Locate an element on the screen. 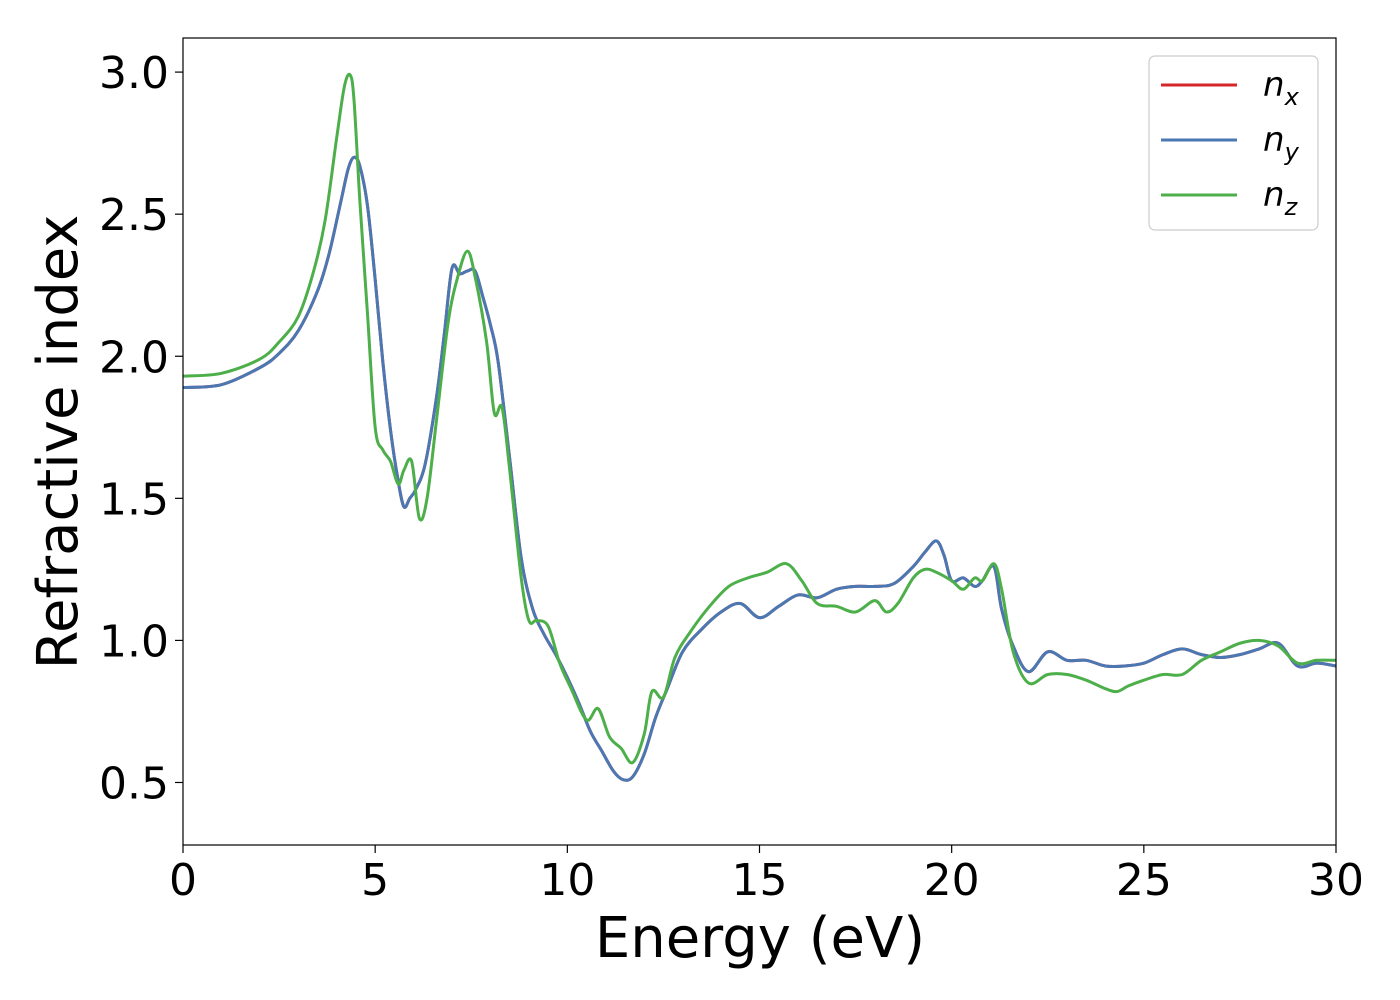  x-axis-title: Energy (eV) is located at coordinates (760, 938).